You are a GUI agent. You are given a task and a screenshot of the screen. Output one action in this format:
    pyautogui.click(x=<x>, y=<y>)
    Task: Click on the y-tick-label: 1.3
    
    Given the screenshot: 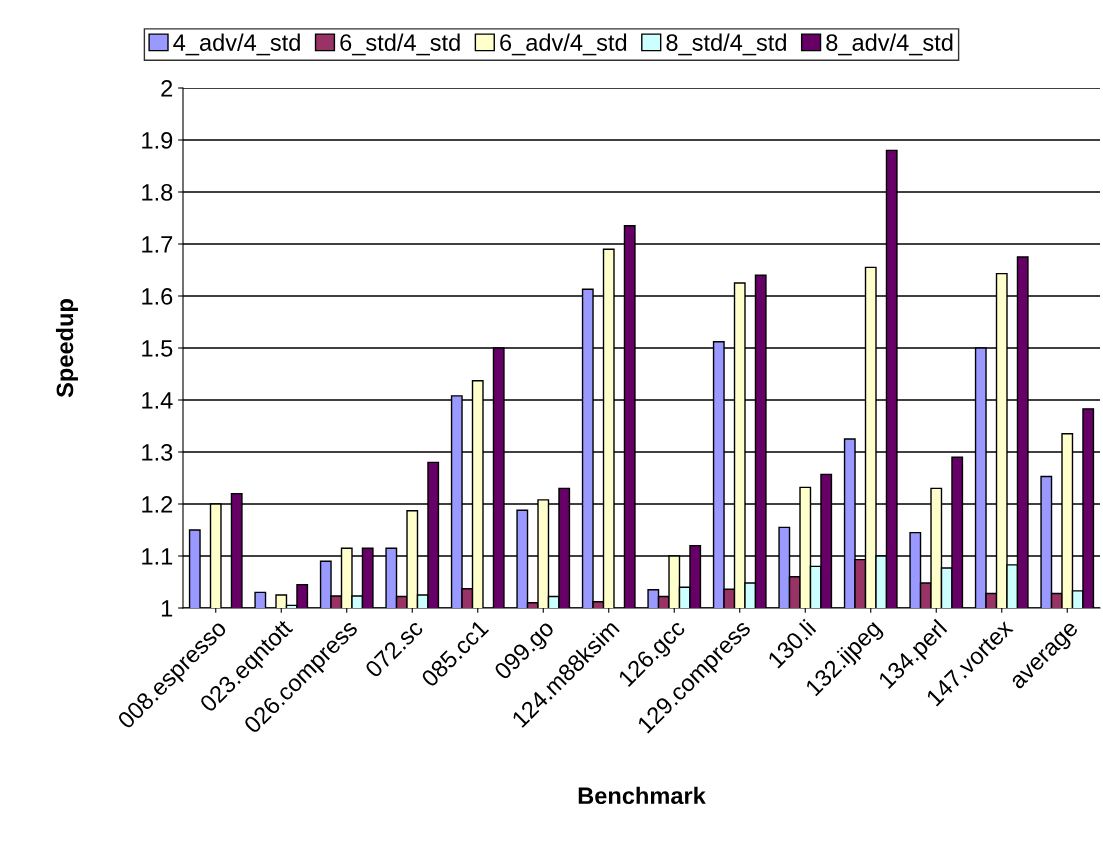 What is the action you would take?
    pyautogui.click(x=157, y=452)
    